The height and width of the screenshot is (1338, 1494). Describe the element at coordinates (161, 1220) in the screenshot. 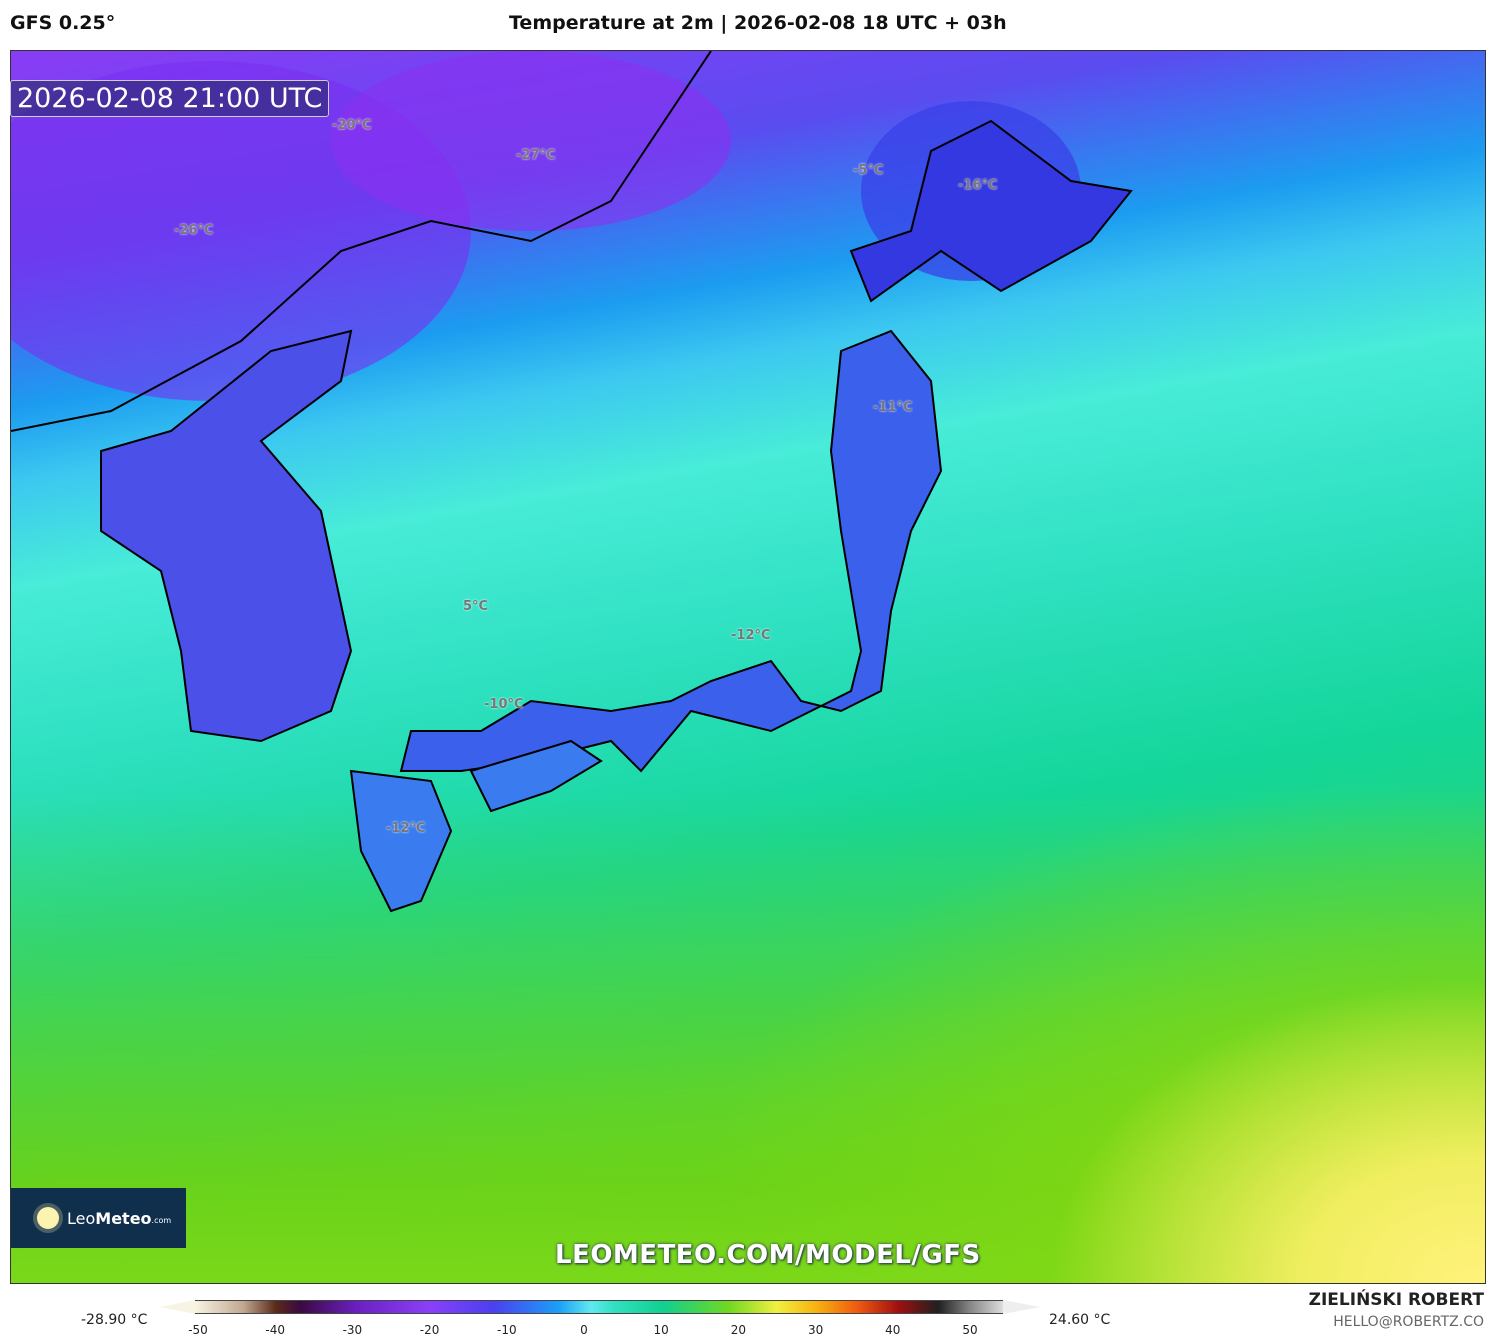

I see `logo-text: .com` at that location.